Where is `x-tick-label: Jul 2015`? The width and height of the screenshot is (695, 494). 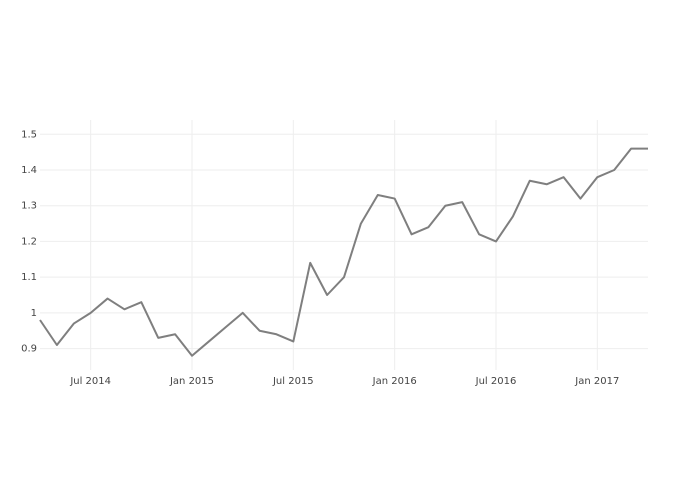
x-tick-label: Jul 2015 is located at coordinates (293, 381).